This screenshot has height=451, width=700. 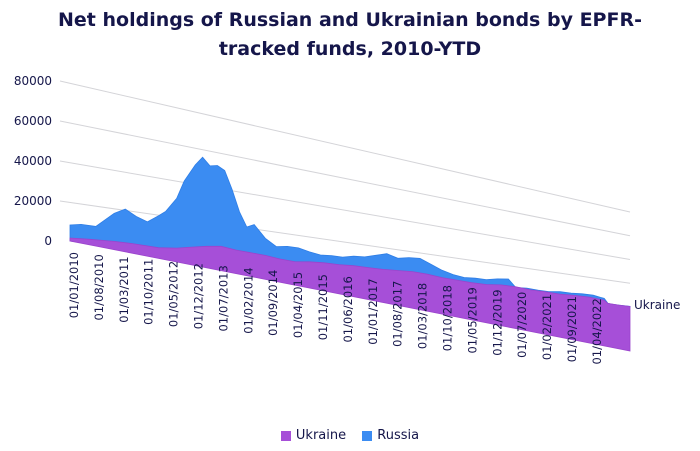 I want to click on y-tick-label: 40000, so click(x=33, y=161).